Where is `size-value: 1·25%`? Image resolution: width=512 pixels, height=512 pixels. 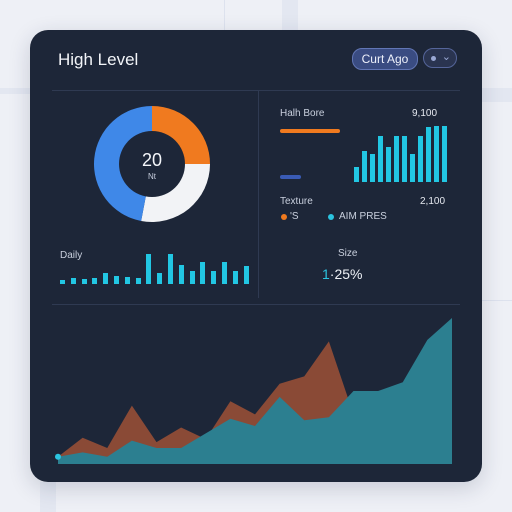
size-value: 1·25% is located at coordinates (342, 274).